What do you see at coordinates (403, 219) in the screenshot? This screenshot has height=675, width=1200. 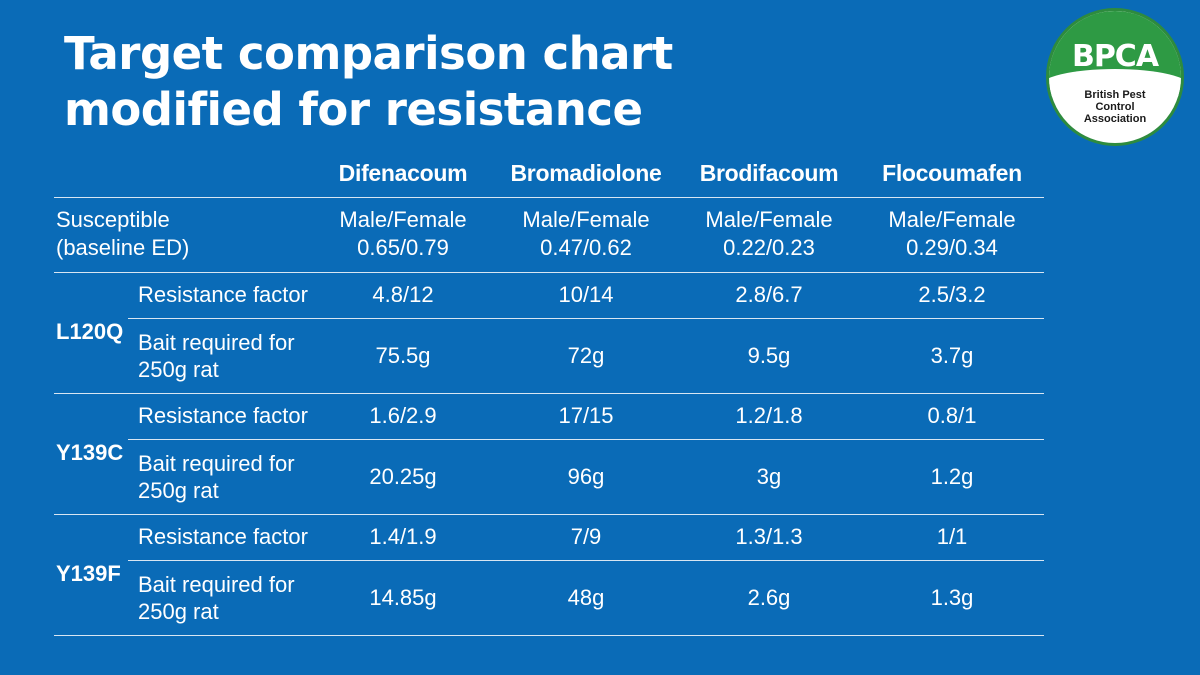 I see `susceptible-prefix-0: Male/Female` at bounding box center [403, 219].